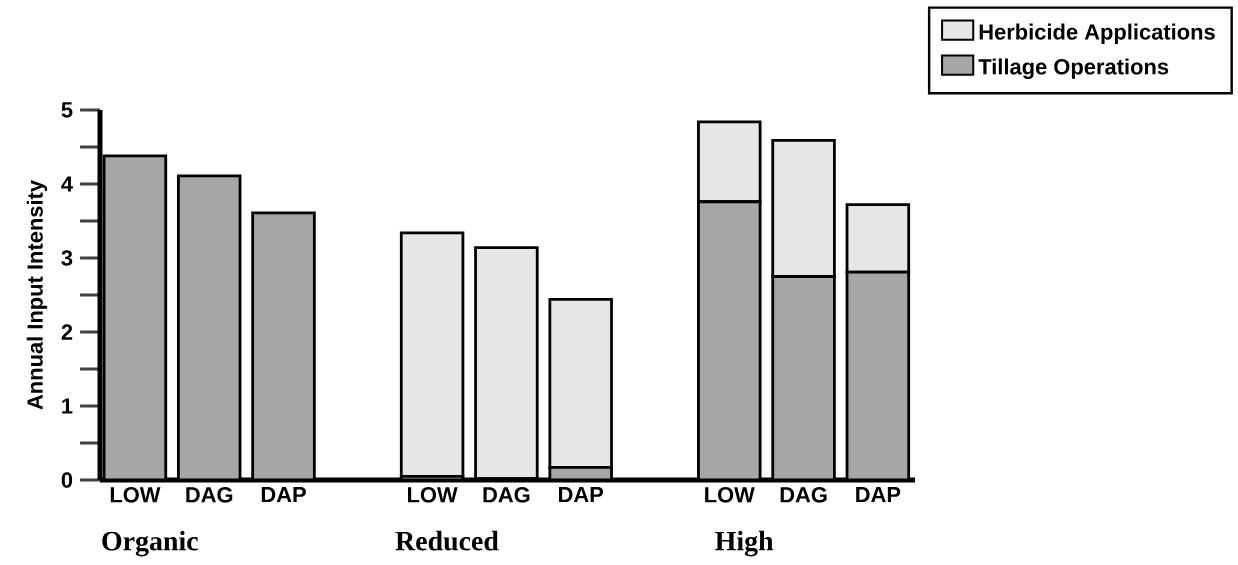 The height and width of the screenshot is (565, 1238). What do you see at coordinates (37, 295) in the screenshot?
I see `y-axis-title: Annual Input Intensity` at bounding box center [37, 295].